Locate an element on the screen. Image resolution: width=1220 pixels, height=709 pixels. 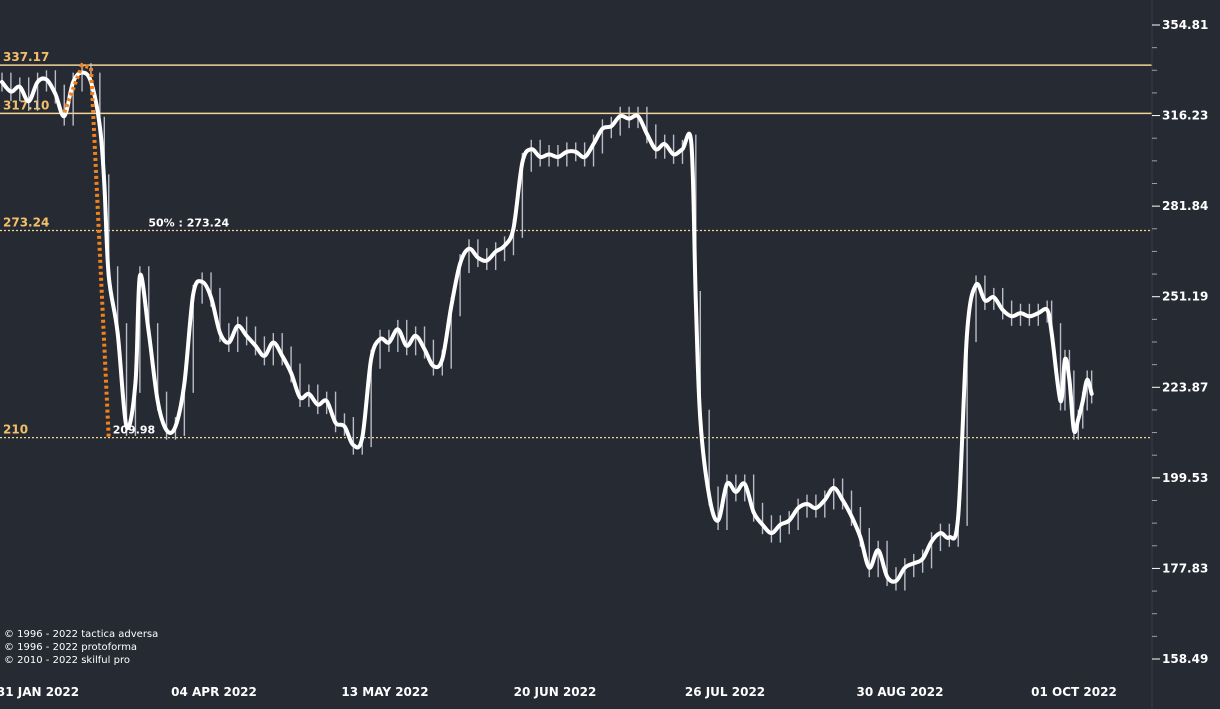
x-tick-label: 30 AUG 2022 is located at coordinates (900, 692).